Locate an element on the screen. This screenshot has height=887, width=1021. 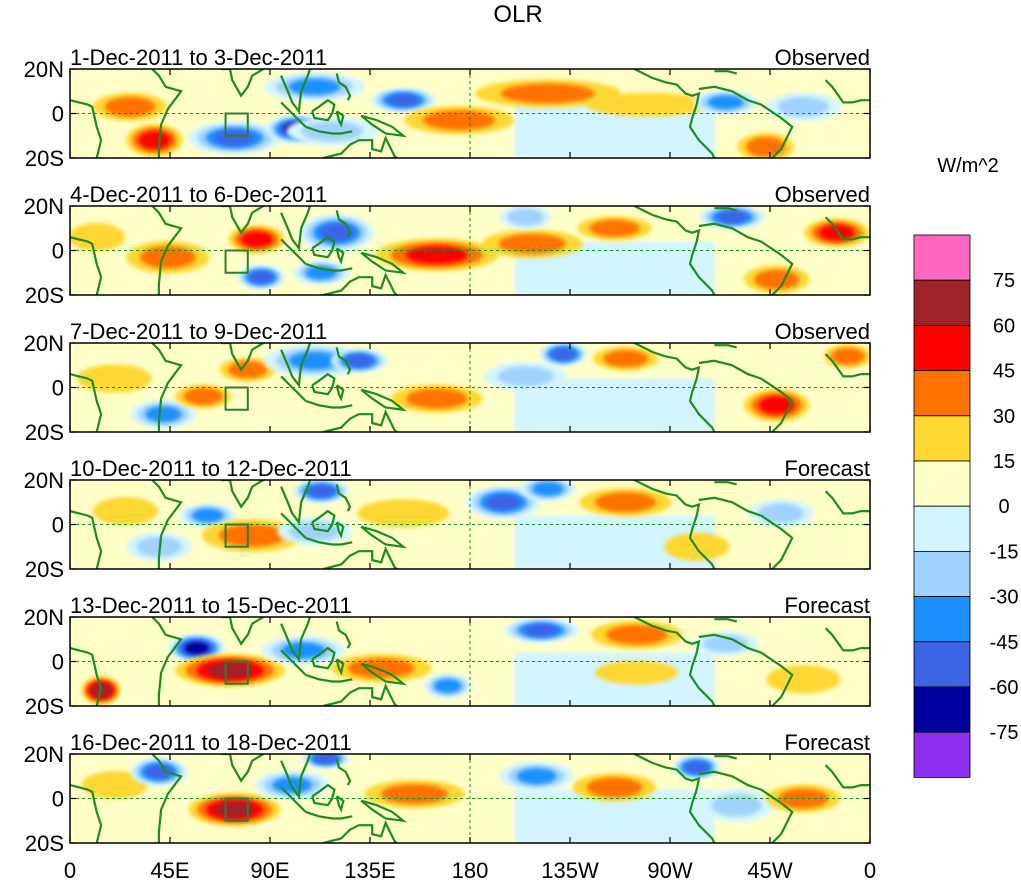
panel-period-label: 4-Dec-2011 to 6-Dec-2011 is located at coordinates (198, 194).